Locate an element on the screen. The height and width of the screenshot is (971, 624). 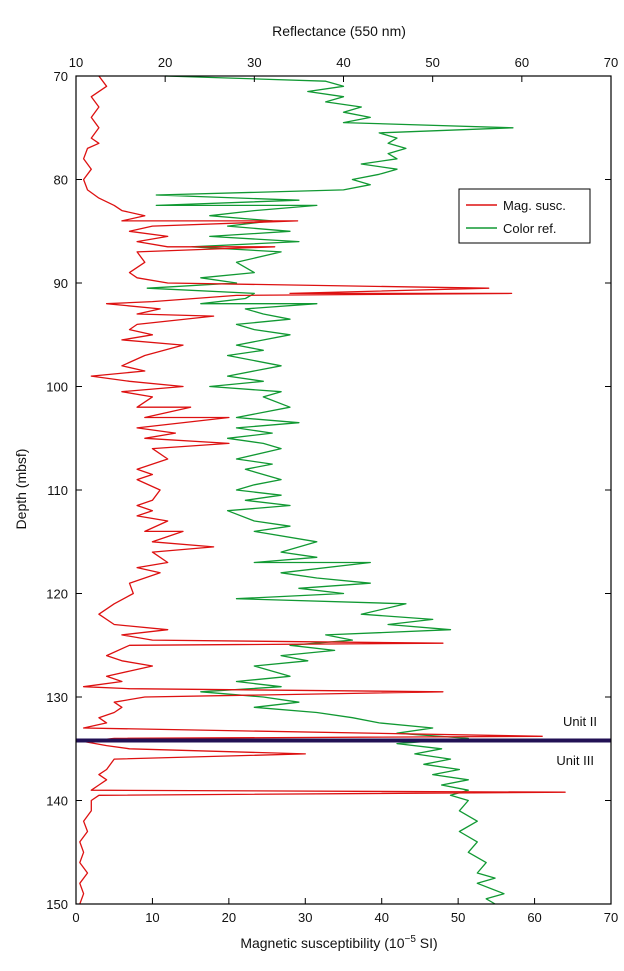
y-tick-label-130: 130 is located at coordinates (57, 697).